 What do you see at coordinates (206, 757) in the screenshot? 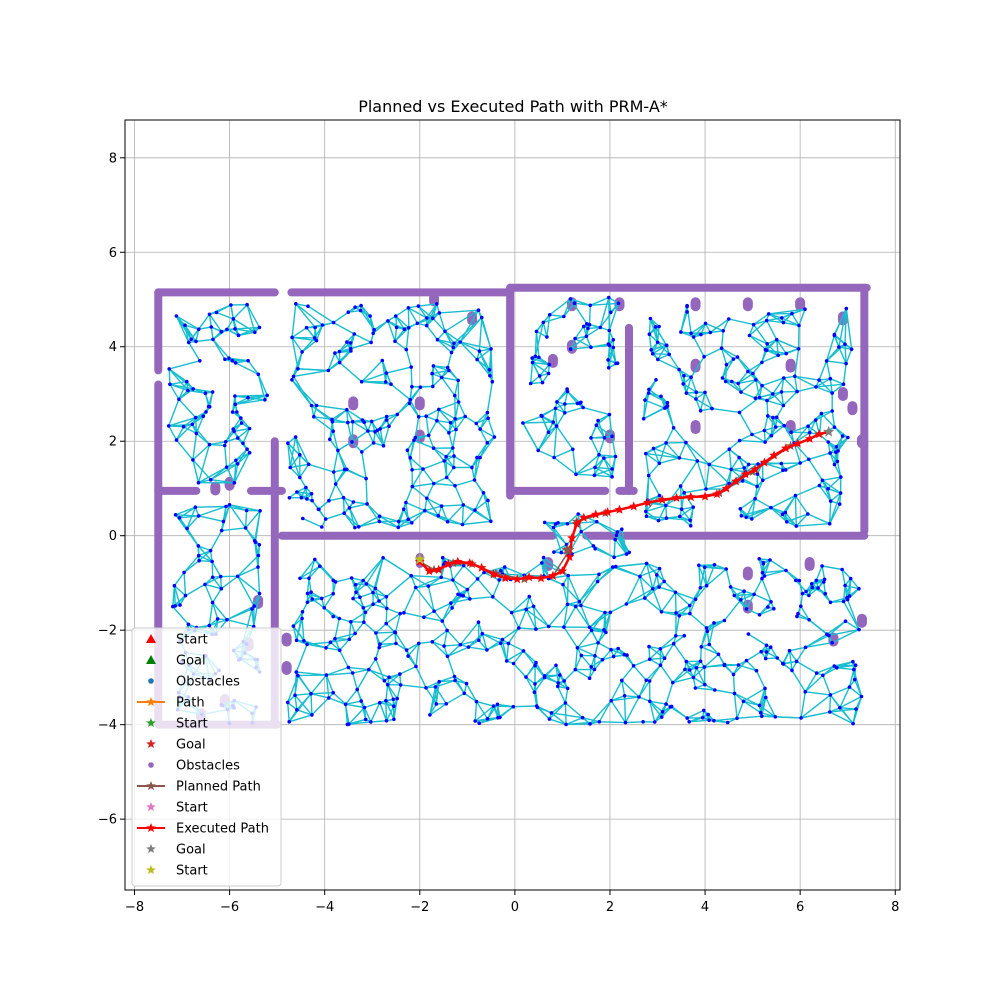
I see `legend-box` at bounding box center [206, 757].